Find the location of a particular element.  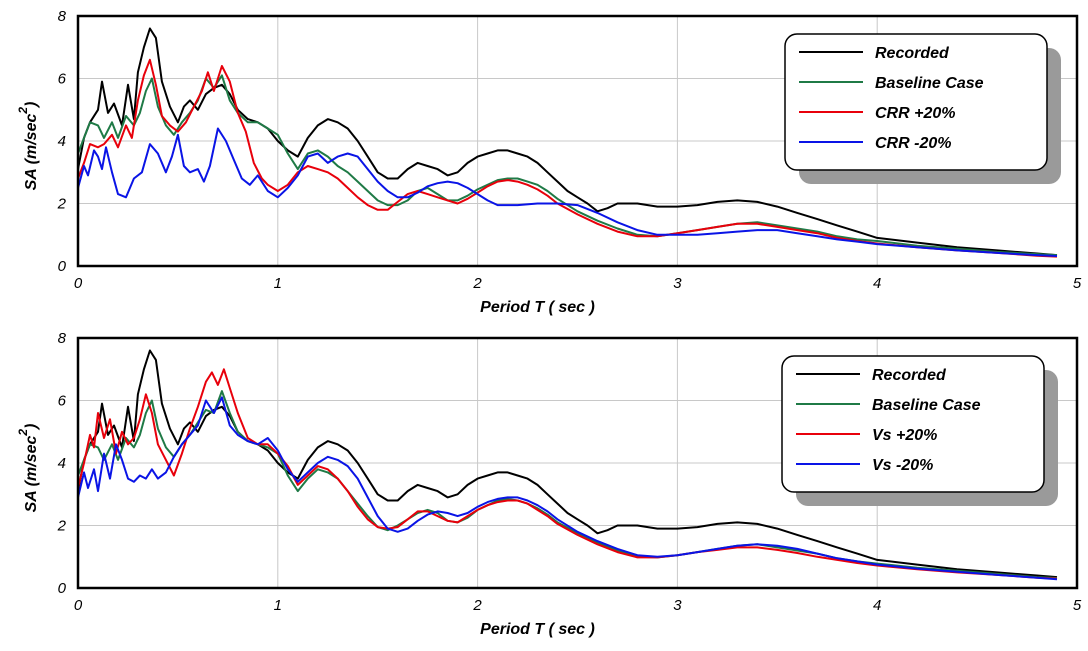

legend: Recorded Baseline Case Vs +20% Vs -20% is located at coordinates (919, 430).